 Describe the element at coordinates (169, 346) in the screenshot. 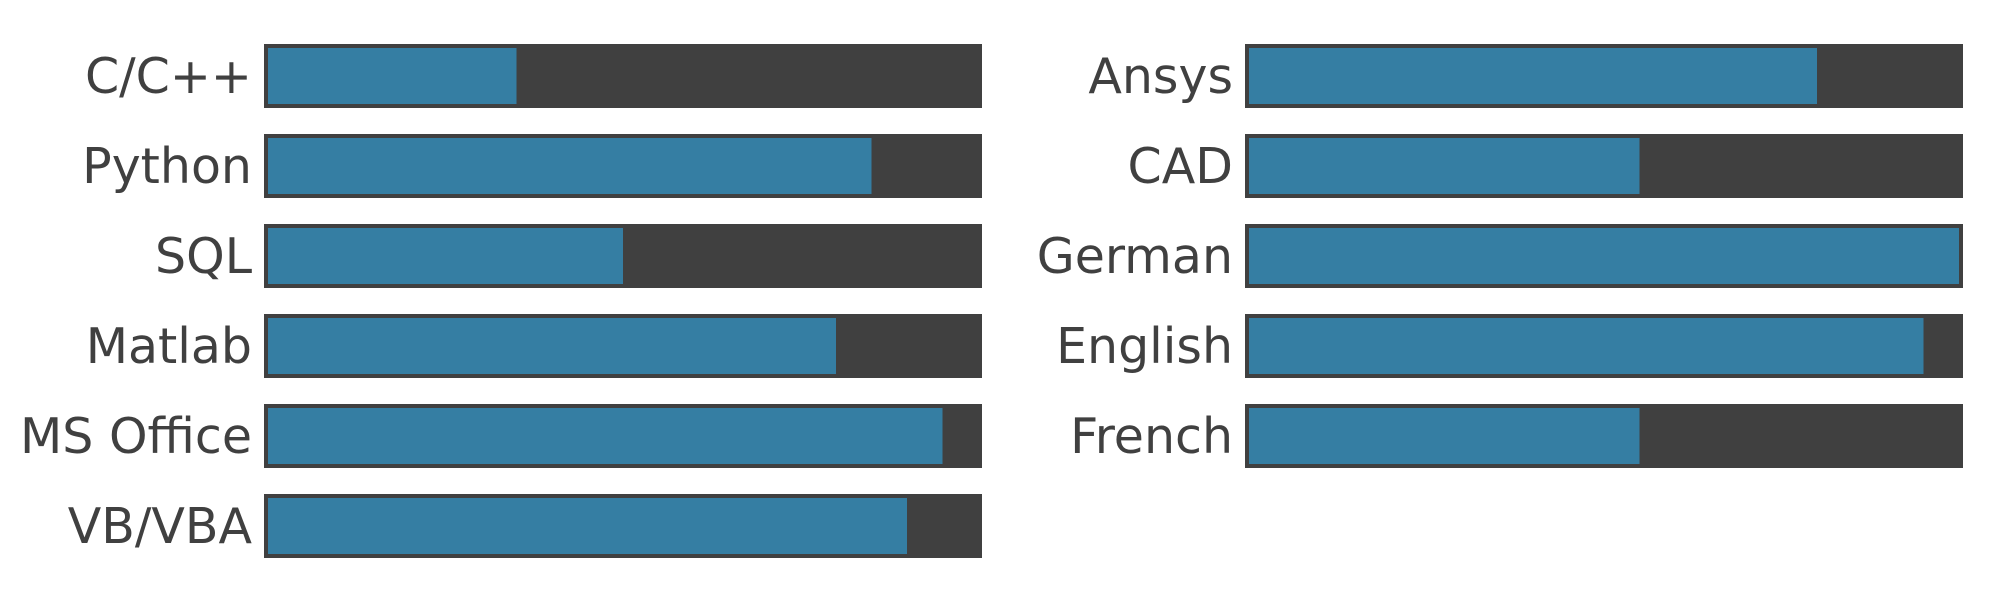

I see `category-label-matlab: Matlab` at that location.